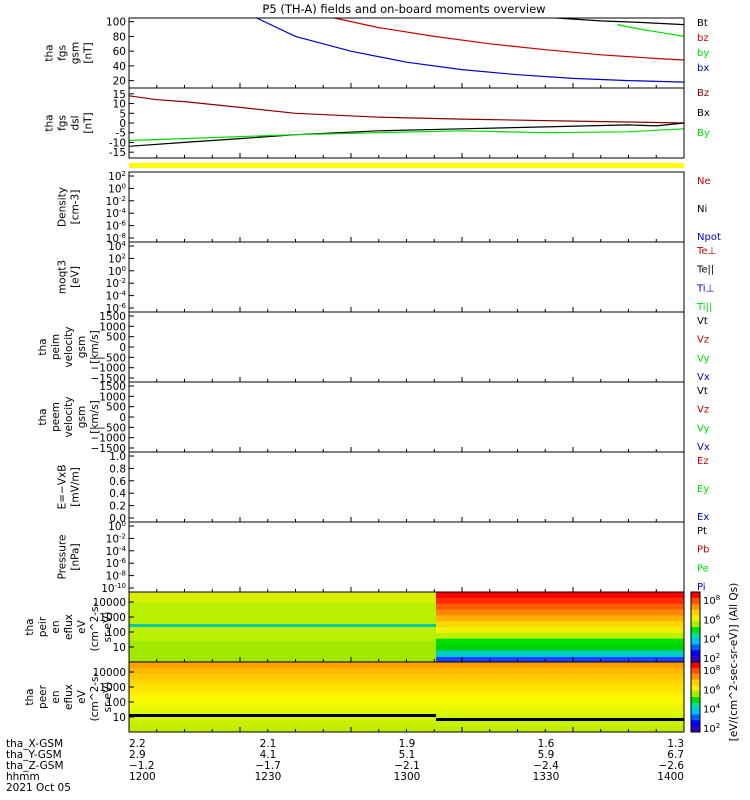 The height and width of the screenshot is (800, 750). I want to click on legend-entry: Npot, so click(709, 237).